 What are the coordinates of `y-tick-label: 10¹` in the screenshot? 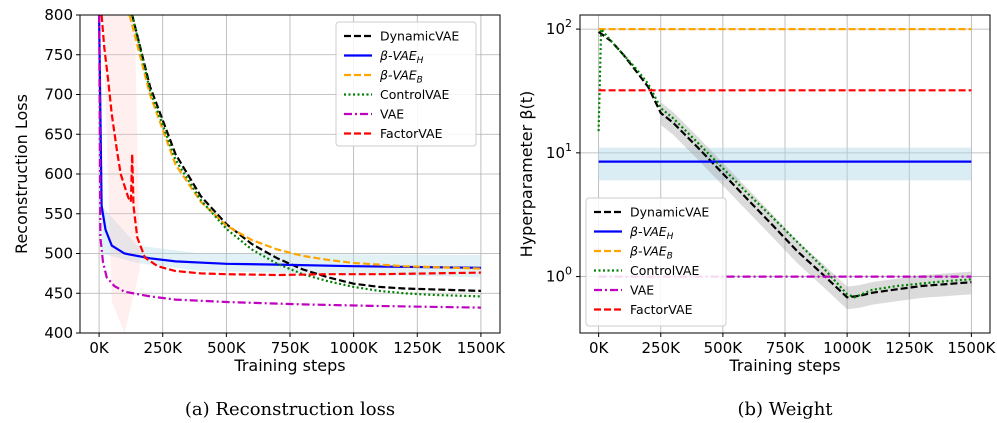 It's located at (559, 151).